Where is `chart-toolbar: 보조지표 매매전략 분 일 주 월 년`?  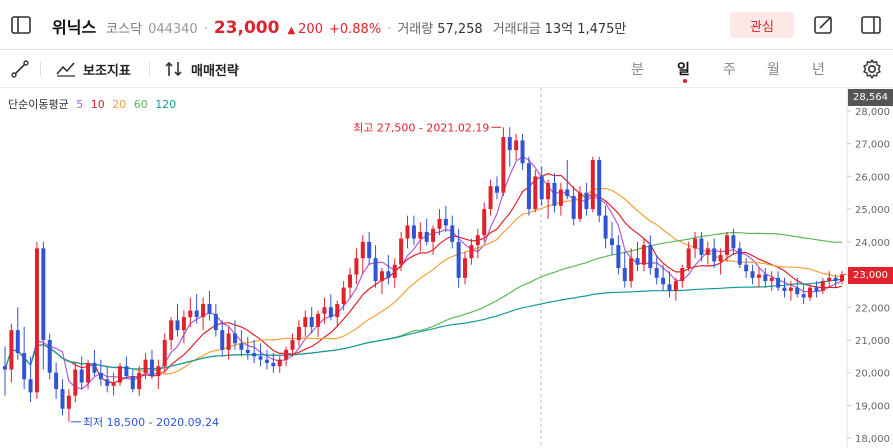
chart-toolbar: 보조지표 매매전략 분 일 주 월 년 is located at coordinates (446, 69).